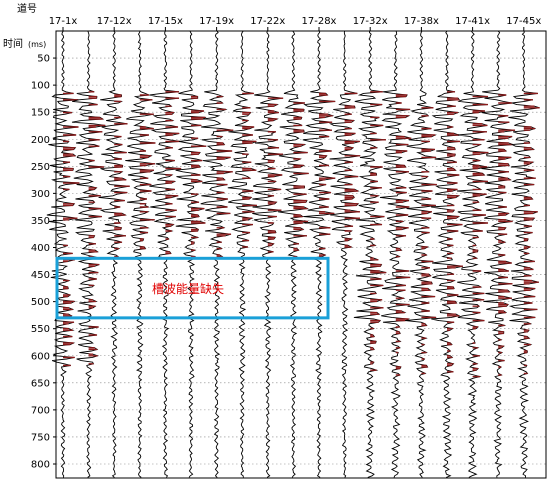 The width and height of the screenshot is (550, 482). I want to click on x-tick-label-17-41x: 17-41x, so click(472, 21).